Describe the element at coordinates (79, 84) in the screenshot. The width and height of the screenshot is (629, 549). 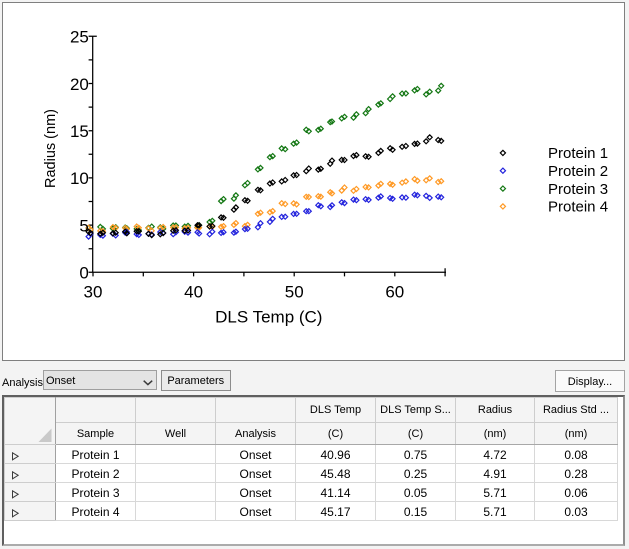
I see `svg-text: 20` at that location.